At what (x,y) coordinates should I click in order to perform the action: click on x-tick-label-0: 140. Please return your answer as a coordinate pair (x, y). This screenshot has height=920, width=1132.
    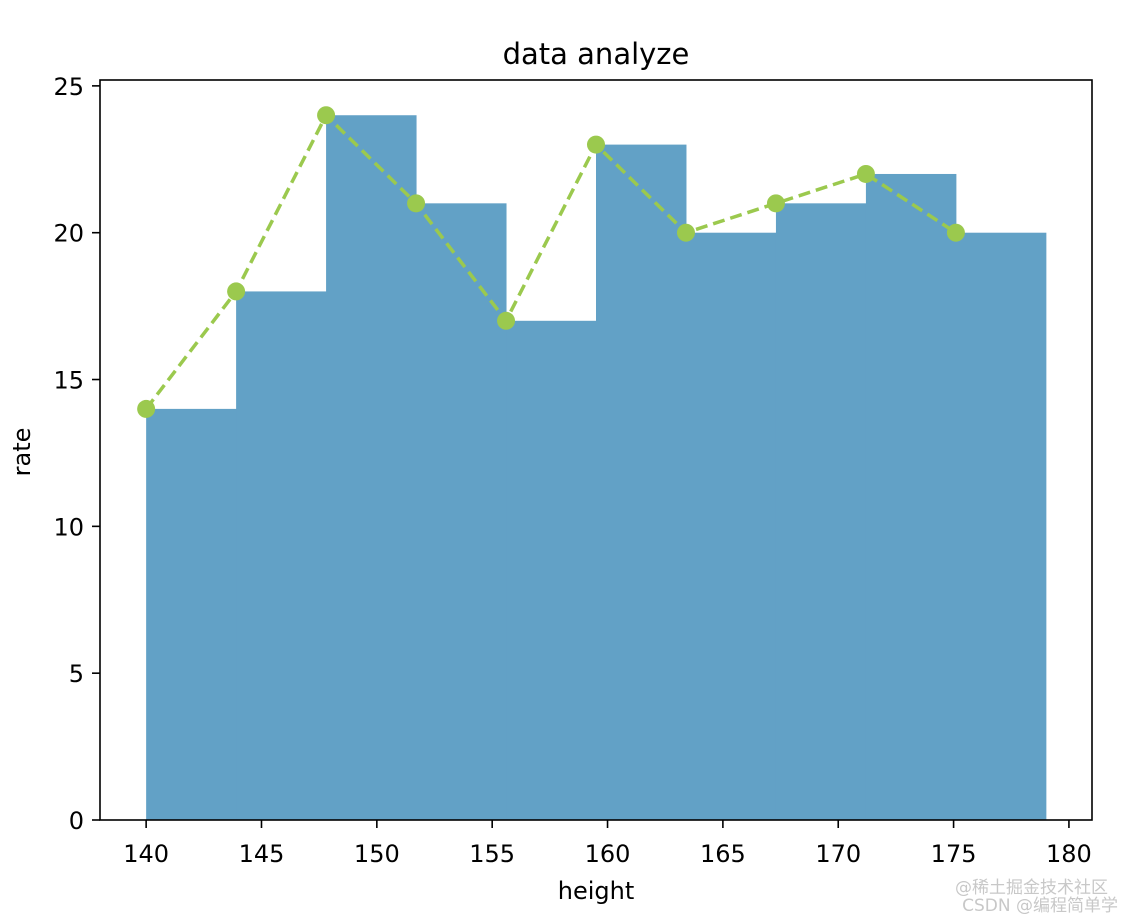
    Looking at the image, I should click on (146, 854).